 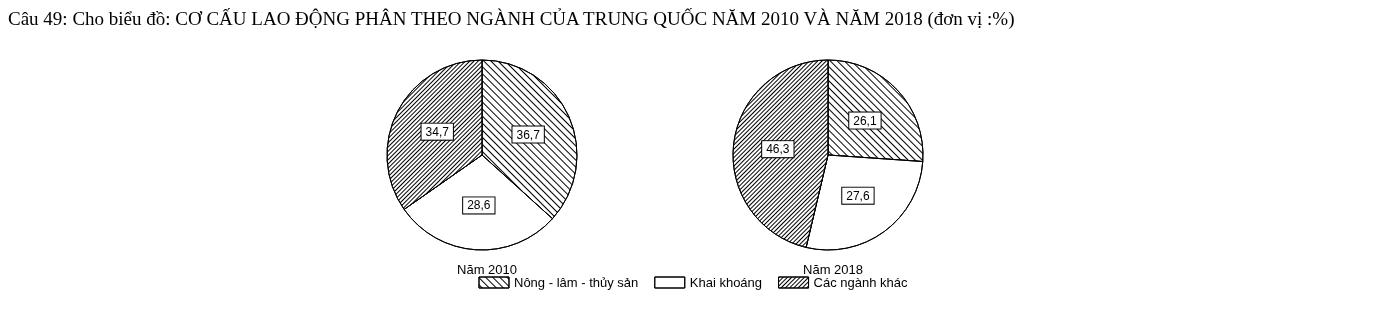 What do you see at coordinates (487, 269) in the screenshot?
I see `slice-label: Năm 2010` at bounding box center [487, 269].